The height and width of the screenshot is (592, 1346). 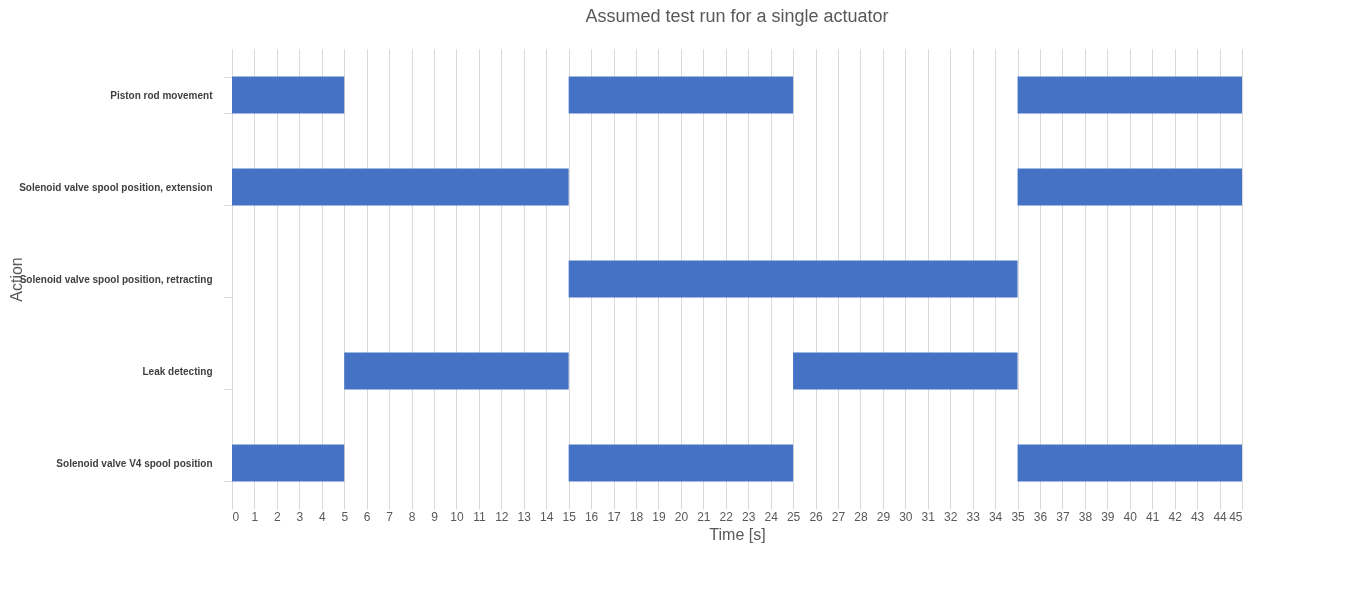 What do you see at coordinates (367, 516) in the screenshot?
I see `x-tick-label: 6` at bounding box center [367, 516].